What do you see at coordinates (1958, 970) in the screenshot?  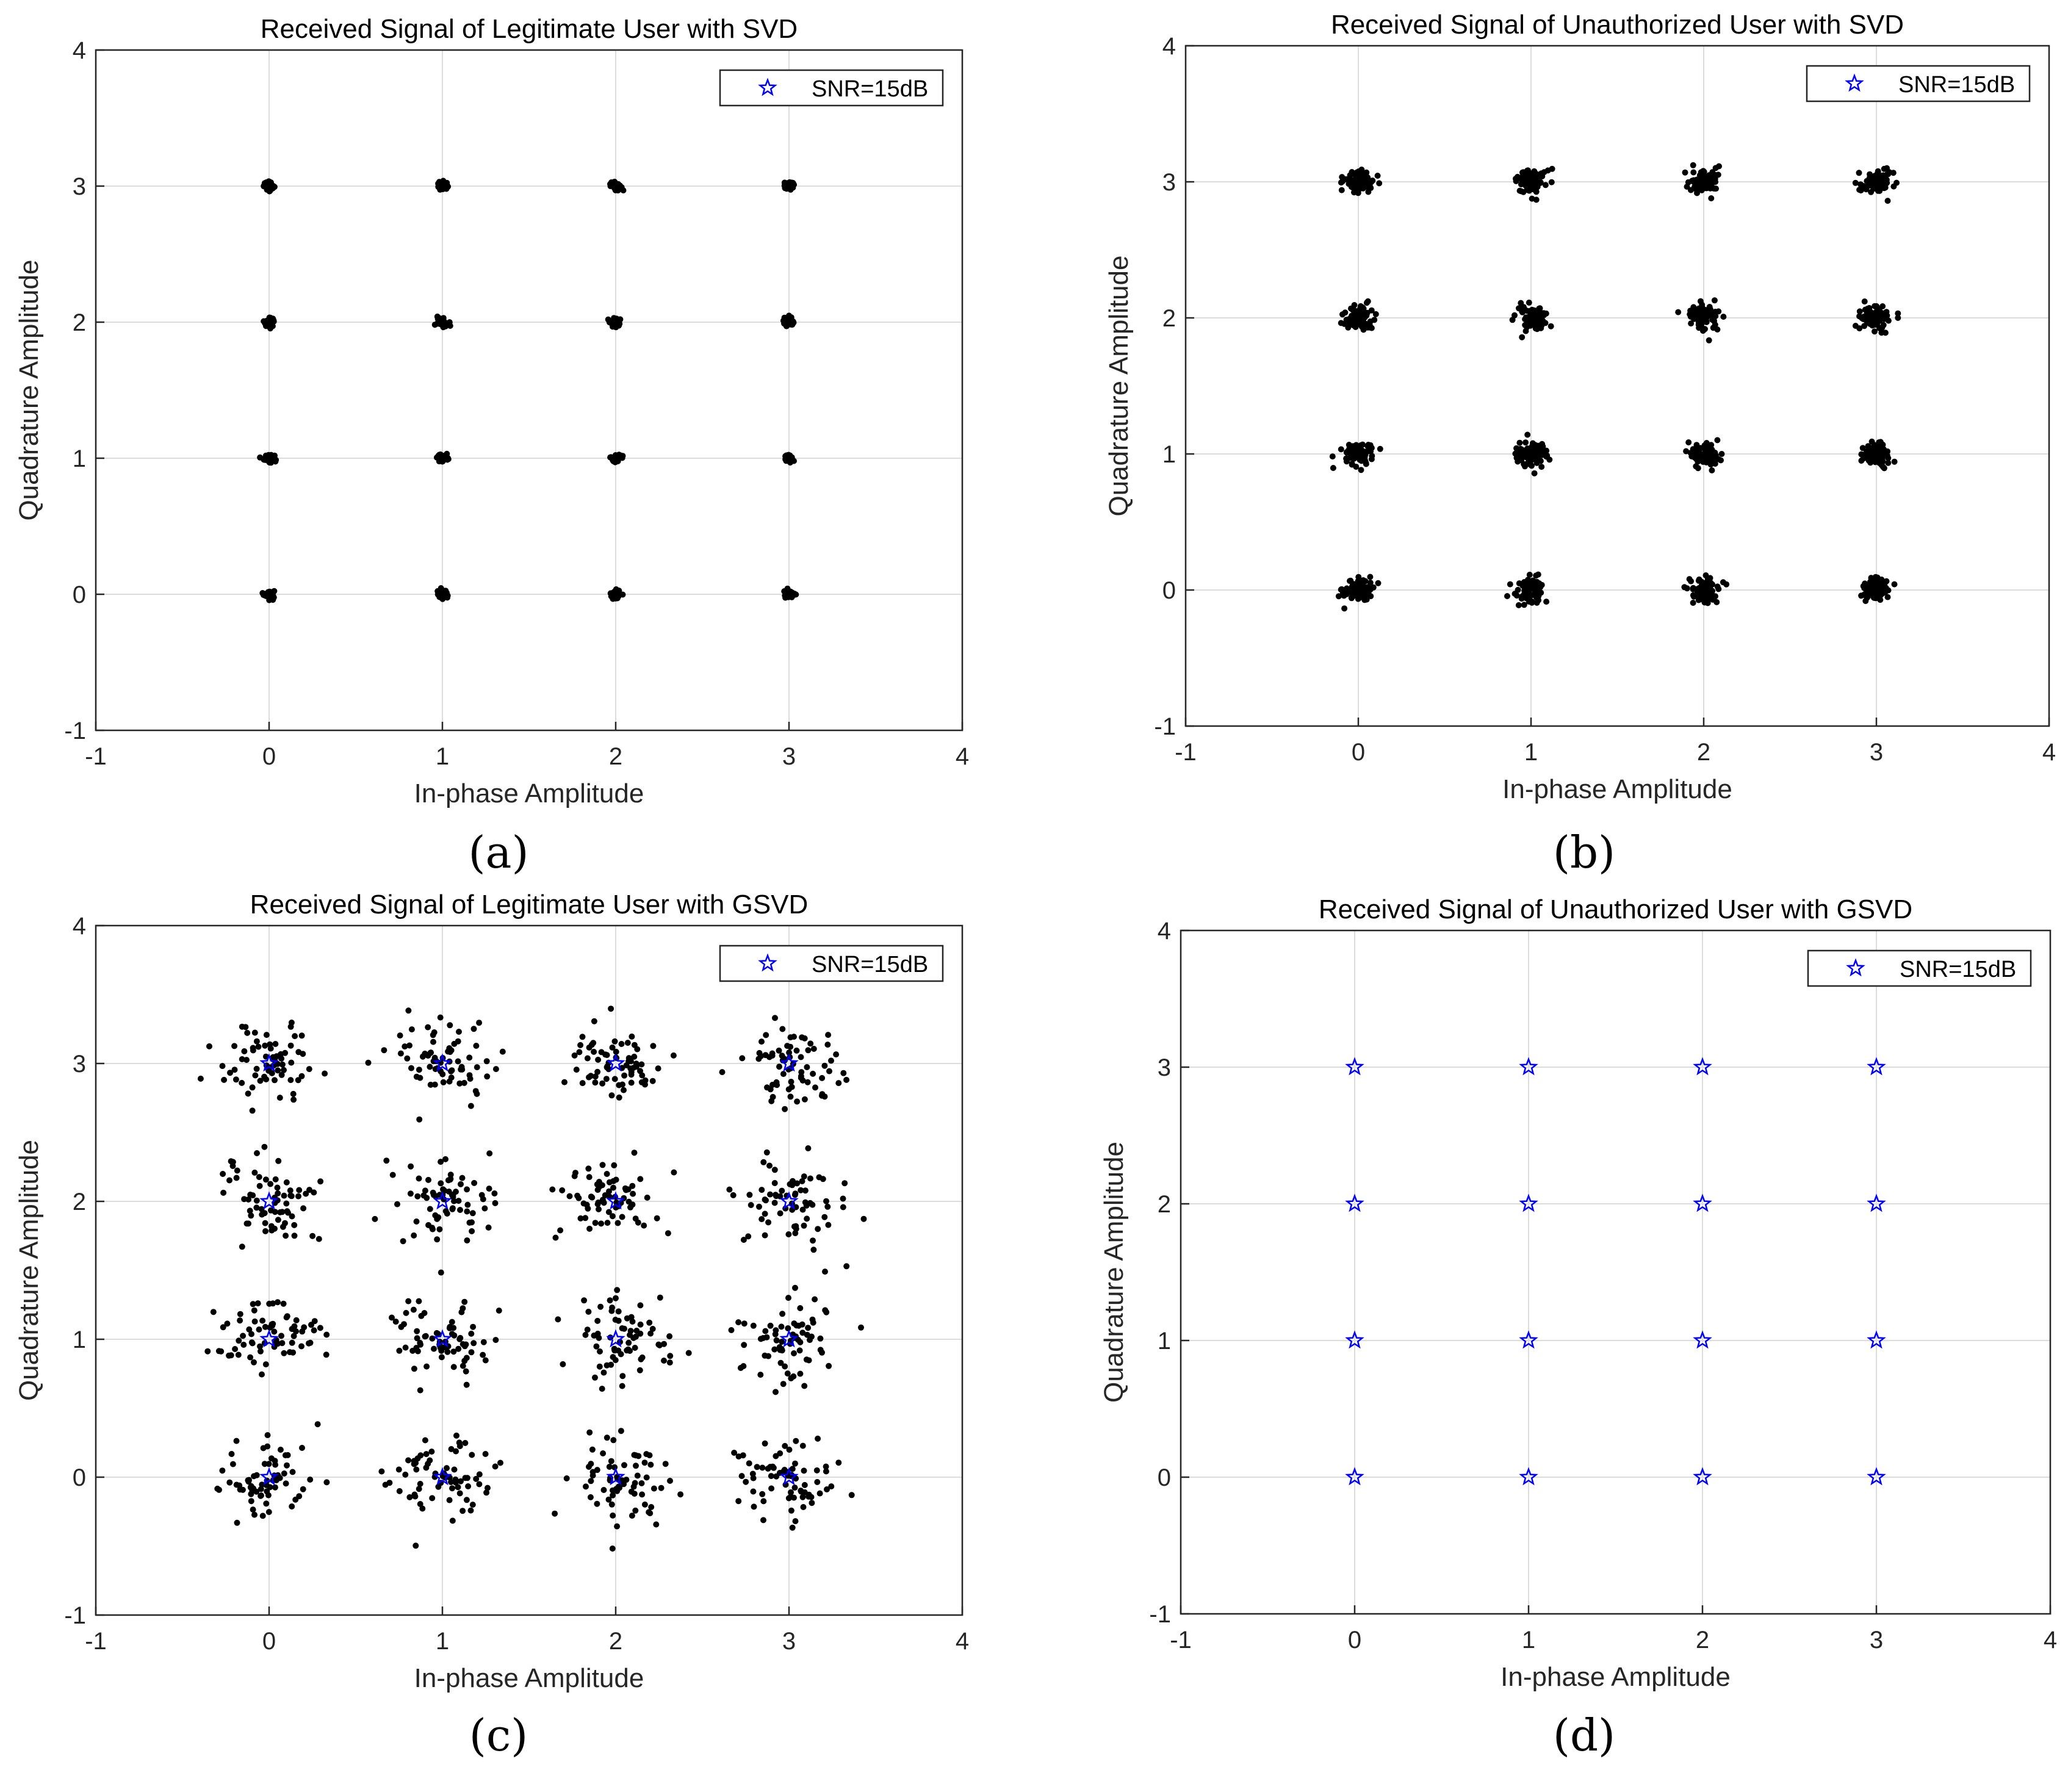 I see `legend-label: SNR=15dB` at bounding box center [1958, 970].